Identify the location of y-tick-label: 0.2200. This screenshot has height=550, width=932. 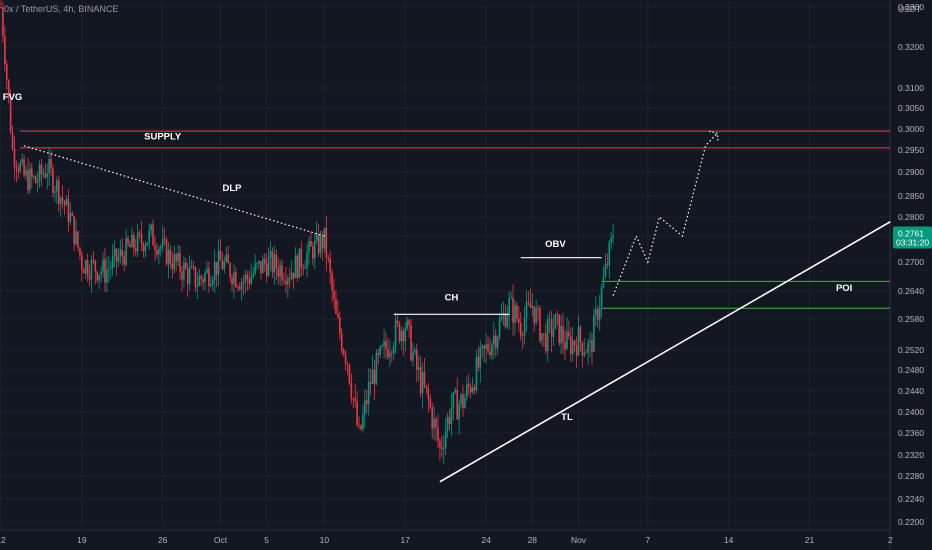
(911, 522).